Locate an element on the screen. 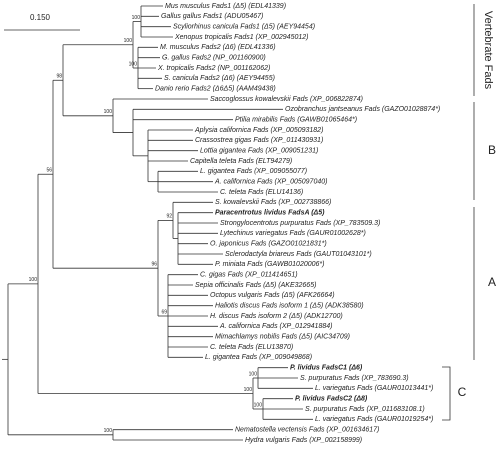 This screenshot has height=450, width=500. leaf-label: Sepia officinalis Fads (Δ5) (AKE32665) is located at coordinates (255, 285).